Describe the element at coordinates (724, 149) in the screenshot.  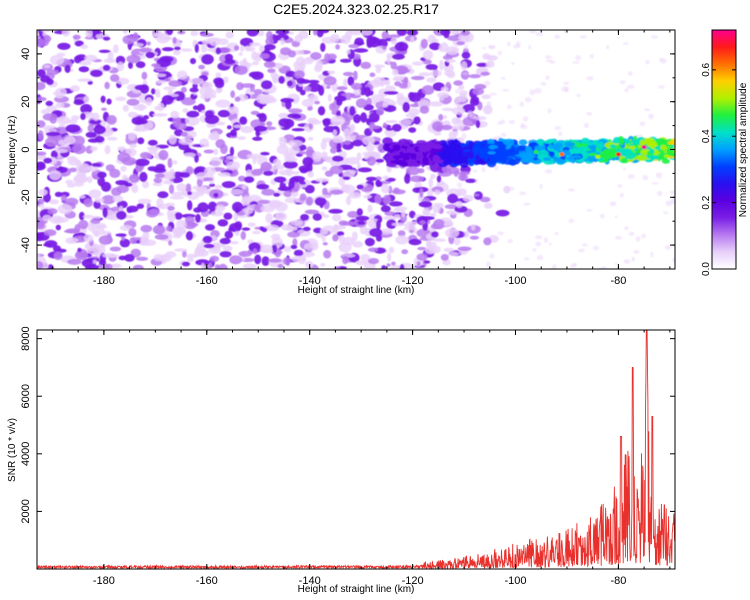
I see `colorbar-frame` at that location.